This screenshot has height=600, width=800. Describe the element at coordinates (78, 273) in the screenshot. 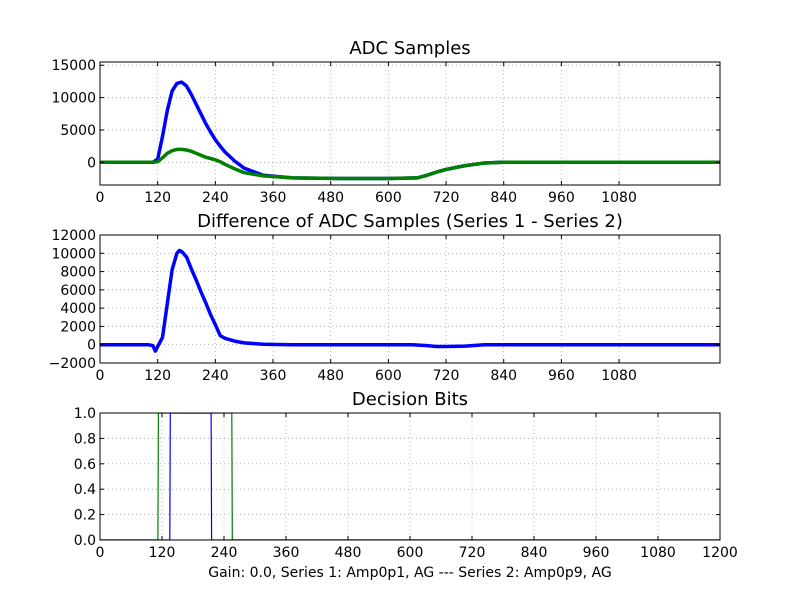

I see `y-tick-label: 8000` at that location.